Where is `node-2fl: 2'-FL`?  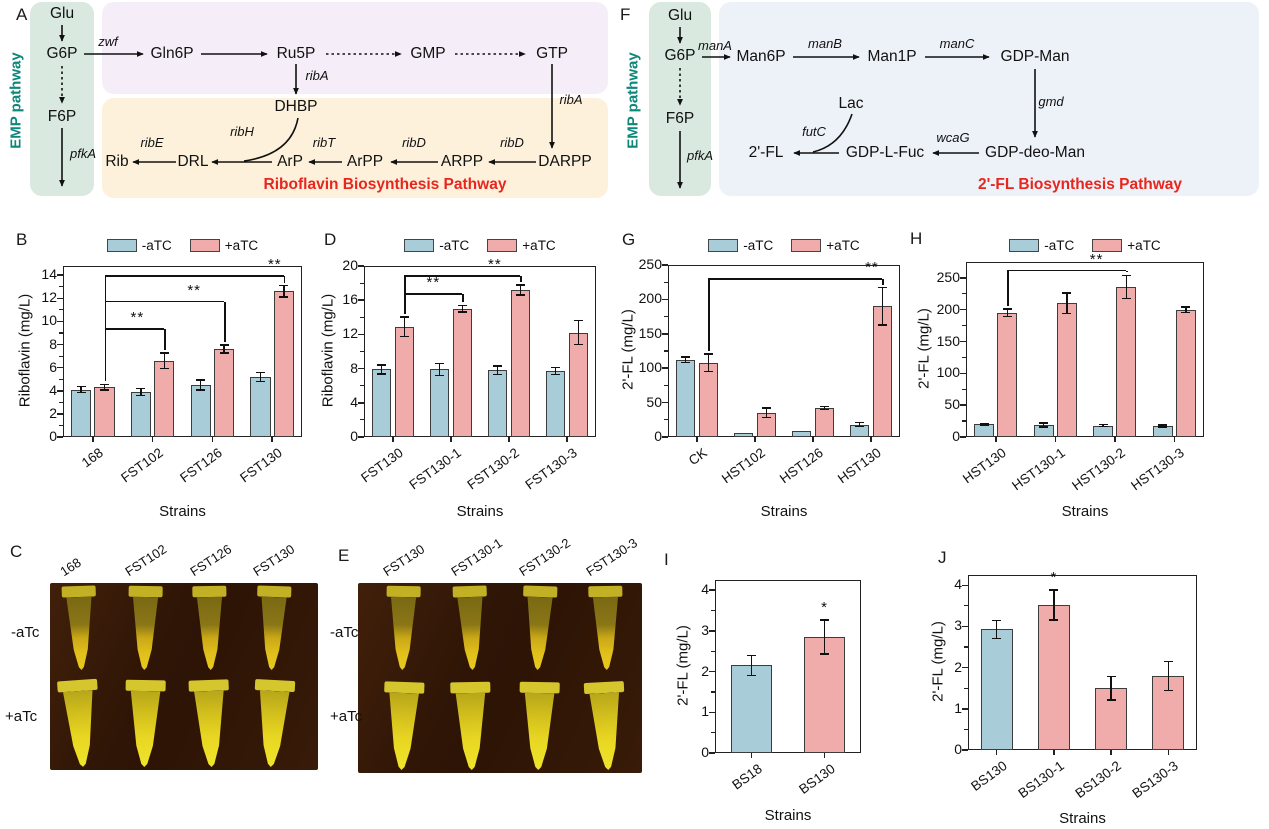 node-2fl: 2'-FL is located at coordinates (766, 152).